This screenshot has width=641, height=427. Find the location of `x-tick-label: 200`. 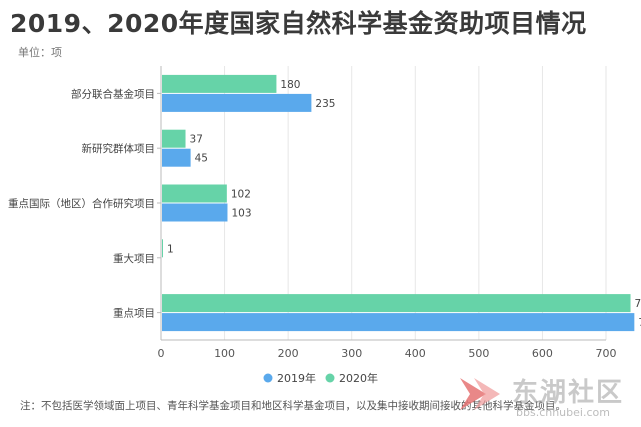

x-tick-label: 200 is located at coordinates (288, 353).